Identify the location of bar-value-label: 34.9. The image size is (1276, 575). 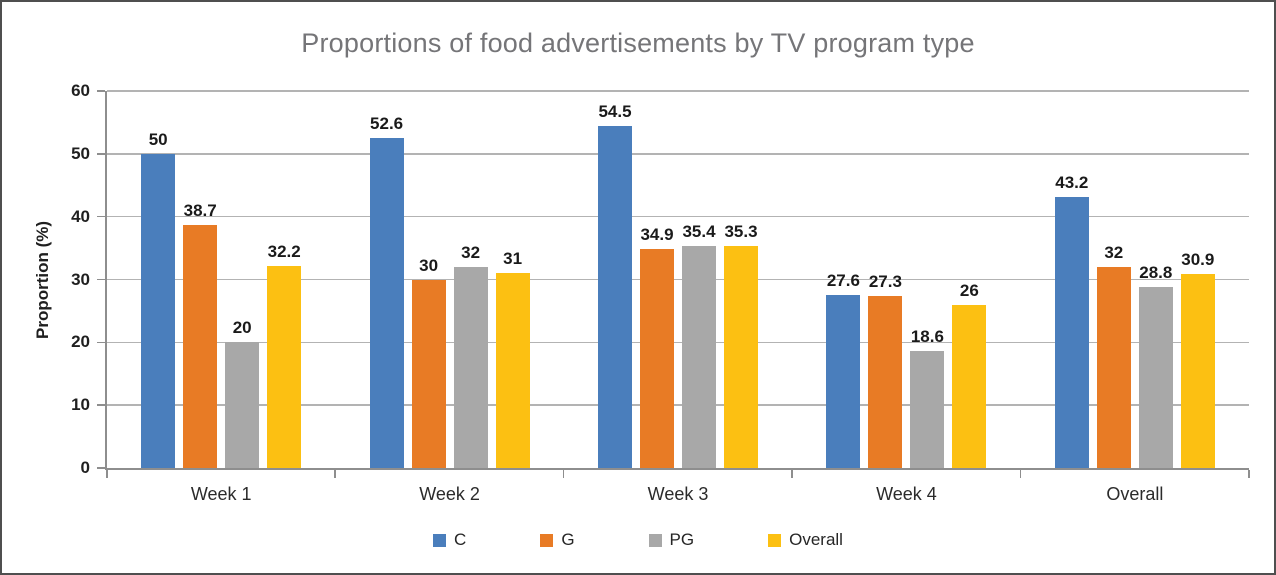
(657, 234).